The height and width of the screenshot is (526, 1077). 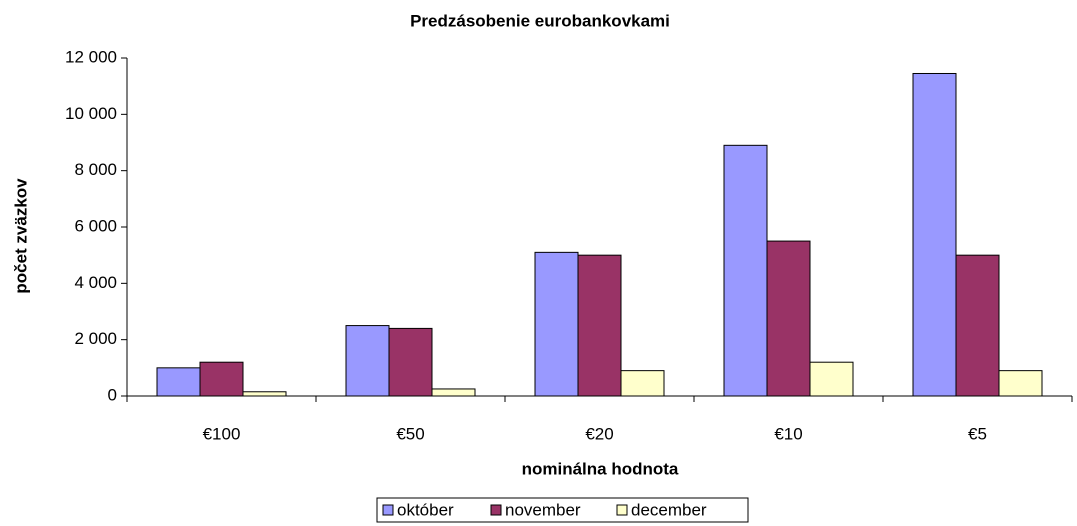 I want to click on legend-label: október, so click(x=425, y=509).